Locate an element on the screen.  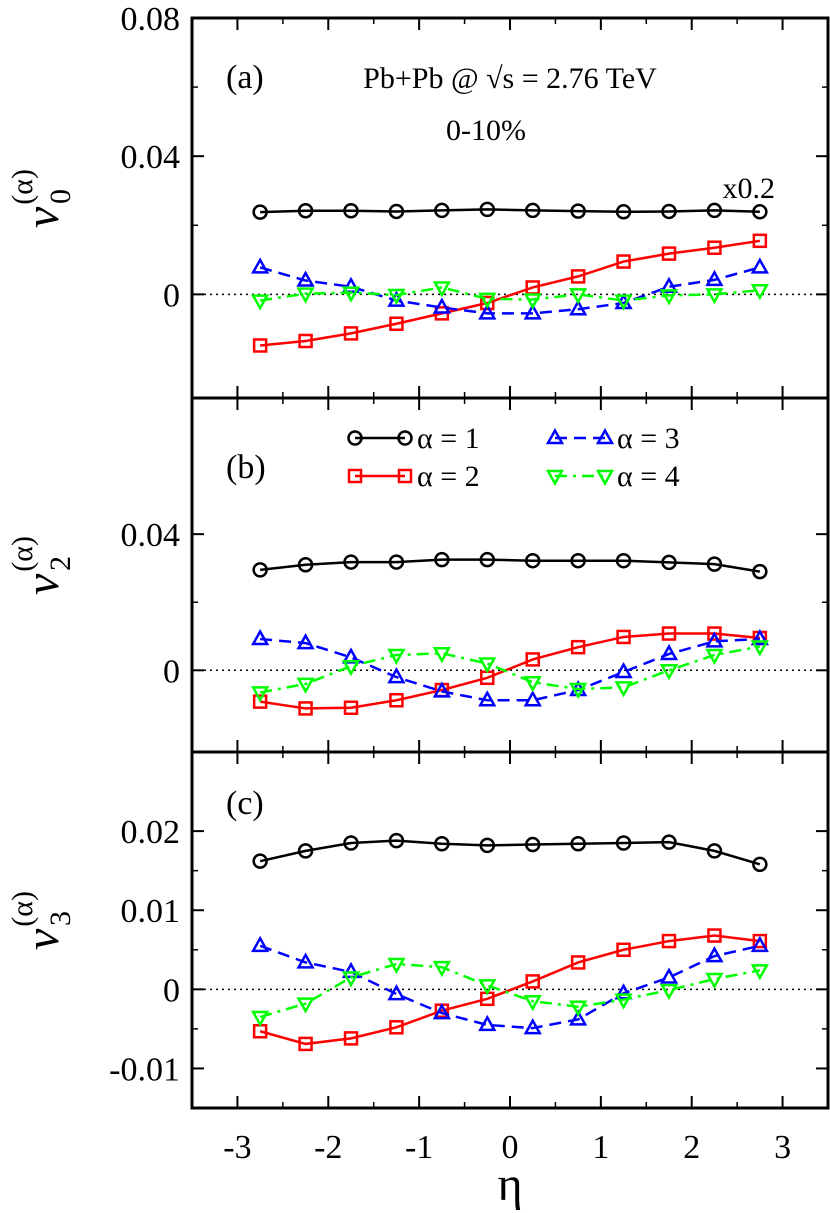
x-tick-label: 0 is located at coordinates (510, 1147).